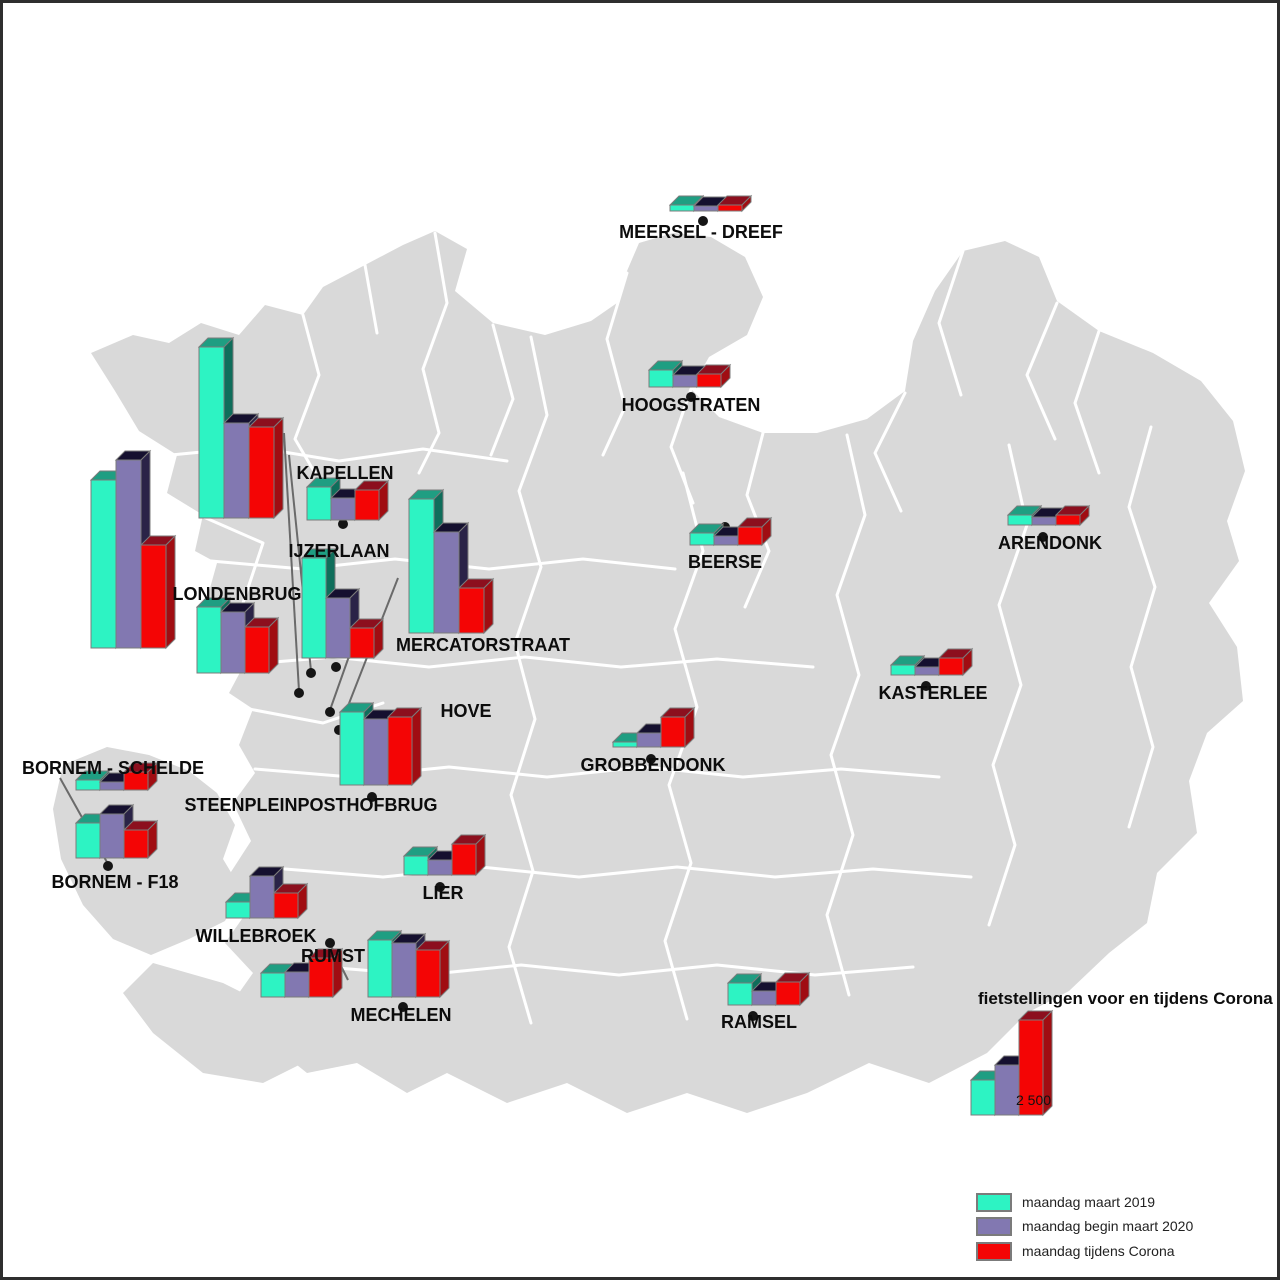 The width and height of the screenshot is (1280, 1280). What do you see at coordinates (932, 662) in the screenshot?
I see `chart-kasterlee` at bounding box center [932, 662].